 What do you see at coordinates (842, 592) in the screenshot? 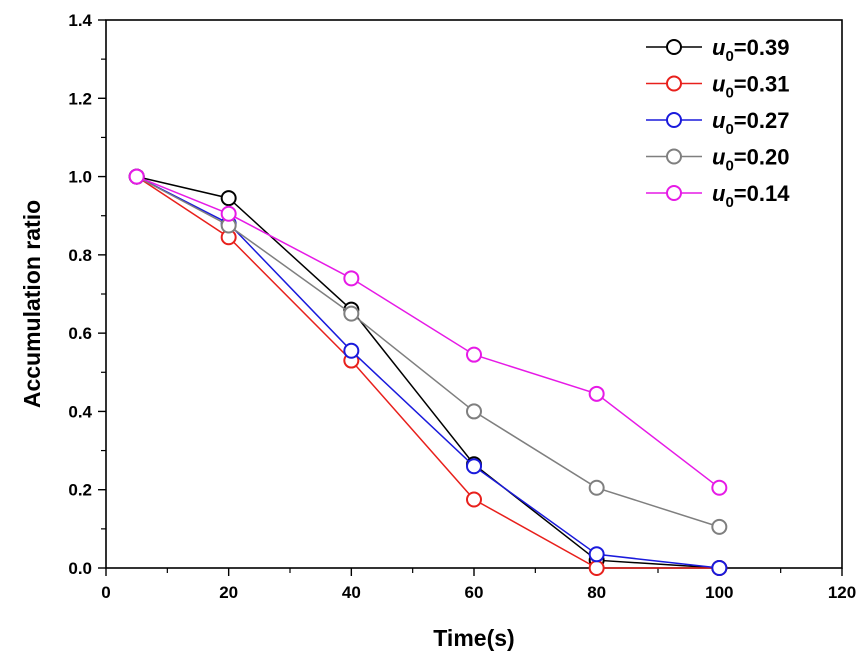
I see `x-tick-label: 120` at bounding box center [842, 592].